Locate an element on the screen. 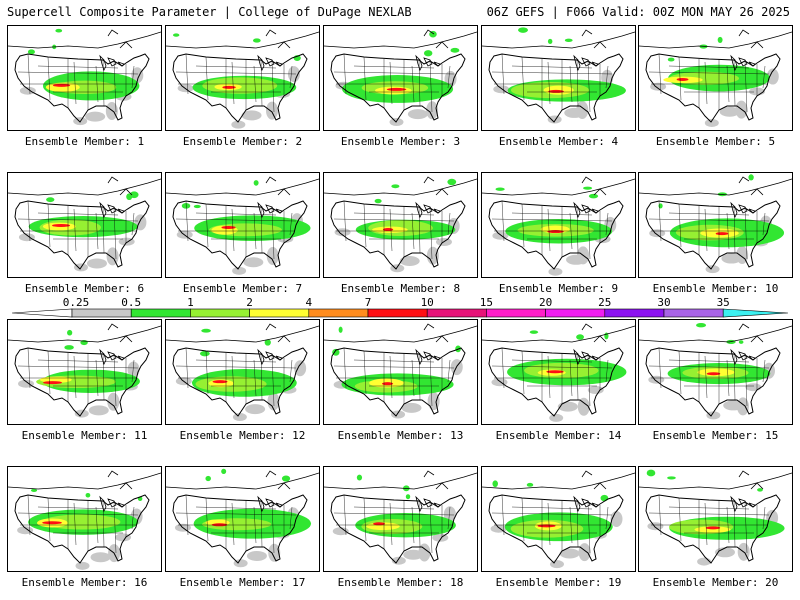 This screenshot has width=800, height=600. colorbar-tick-label: 10 is located at coordinates (427, 302).